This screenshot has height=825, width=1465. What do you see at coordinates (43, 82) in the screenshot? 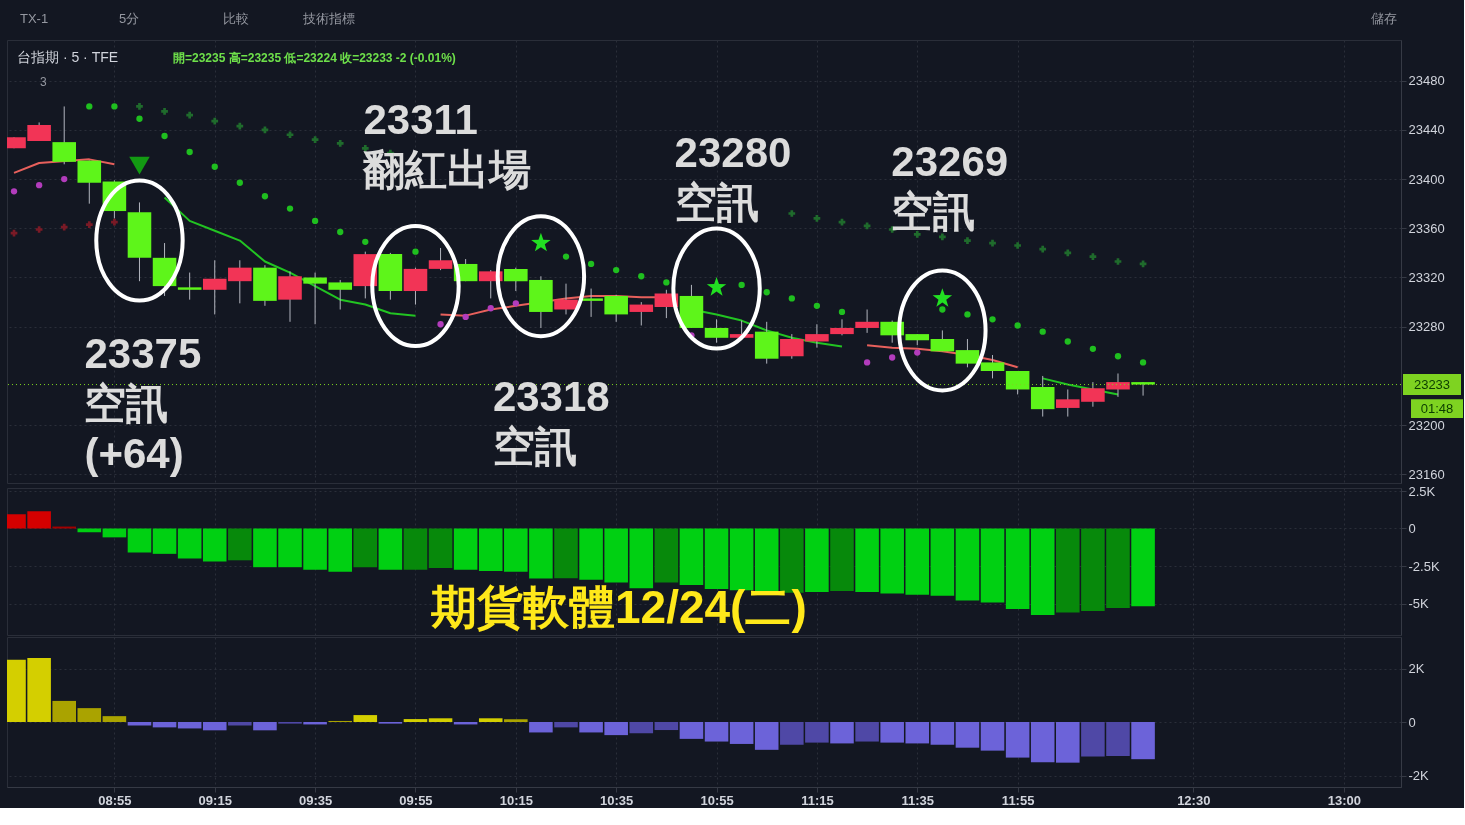
I see `annotation: 3` at bounding box center [43, 82].